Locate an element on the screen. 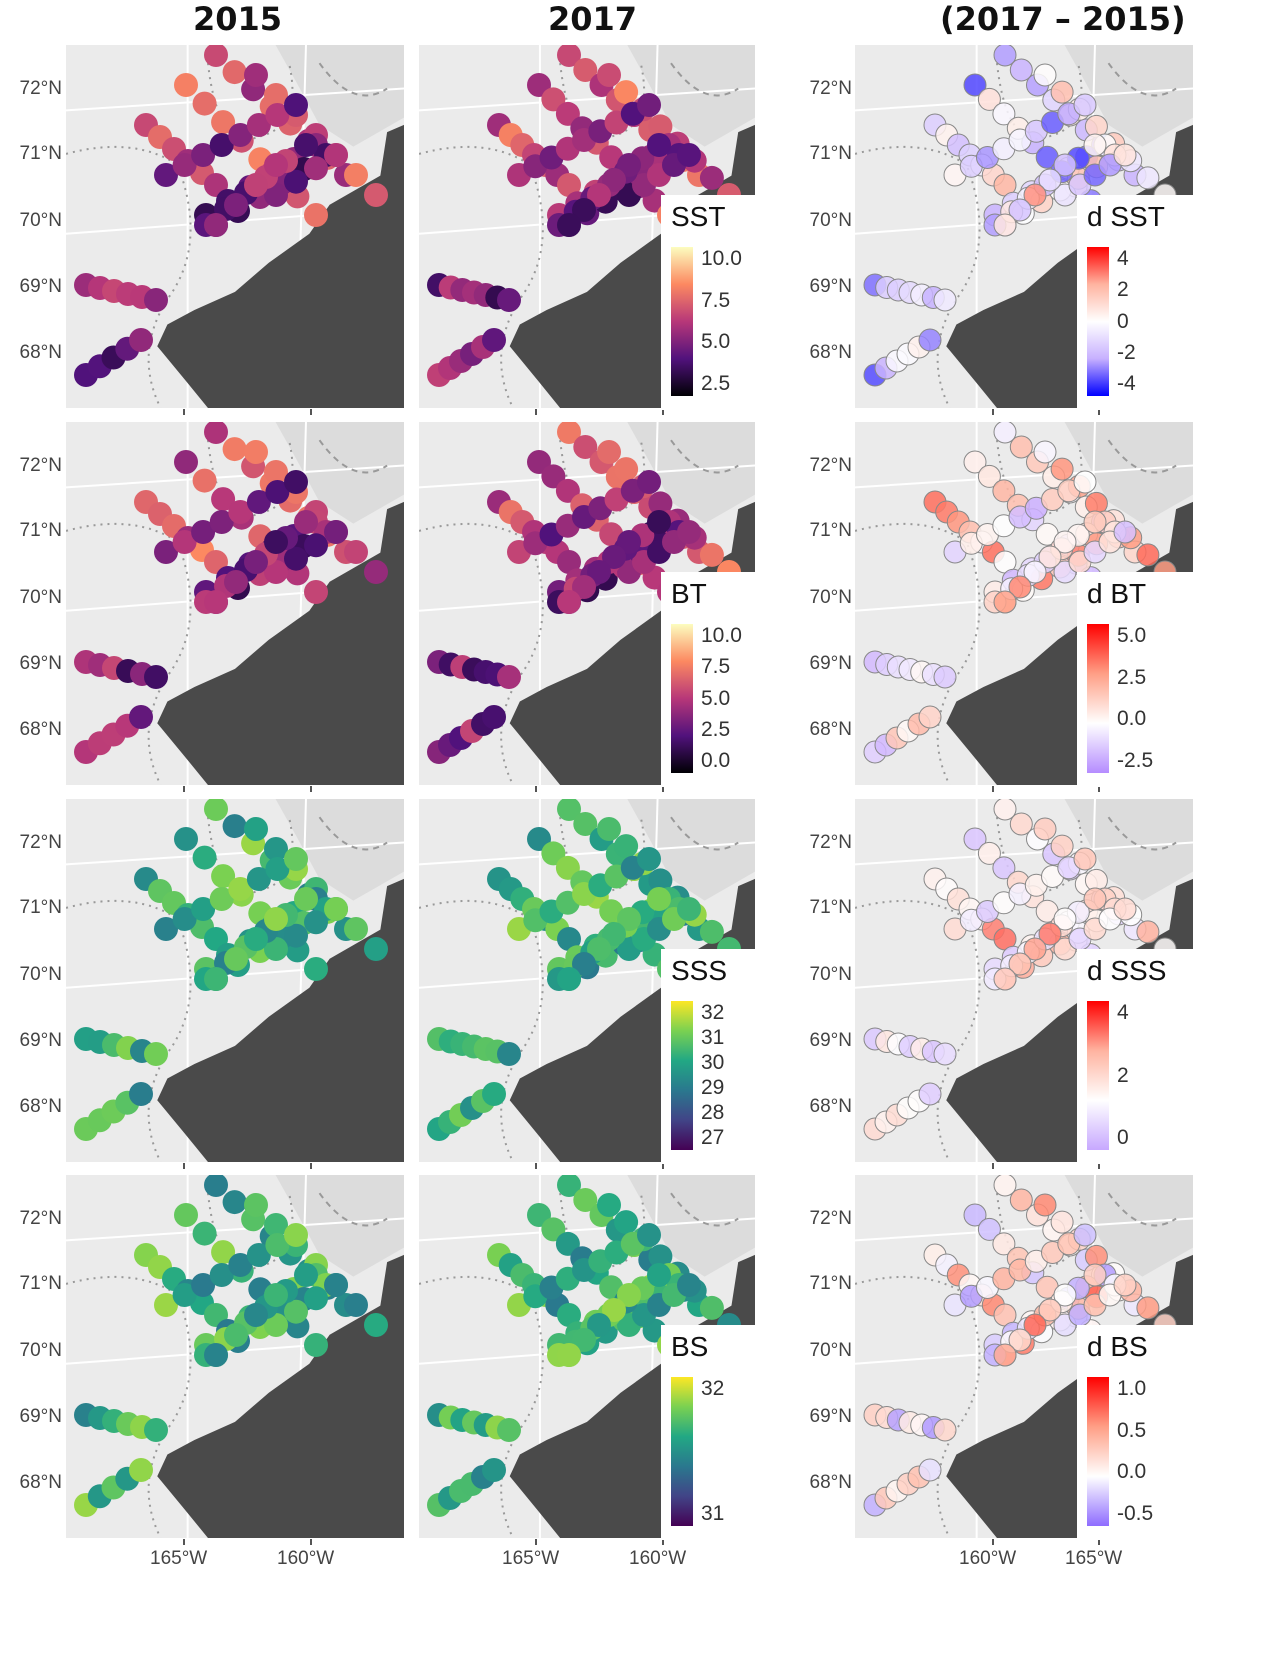 The height and width of the screenshot is (1653, 1276). legend-title: d SSS is located at coordinates (1127, 970).